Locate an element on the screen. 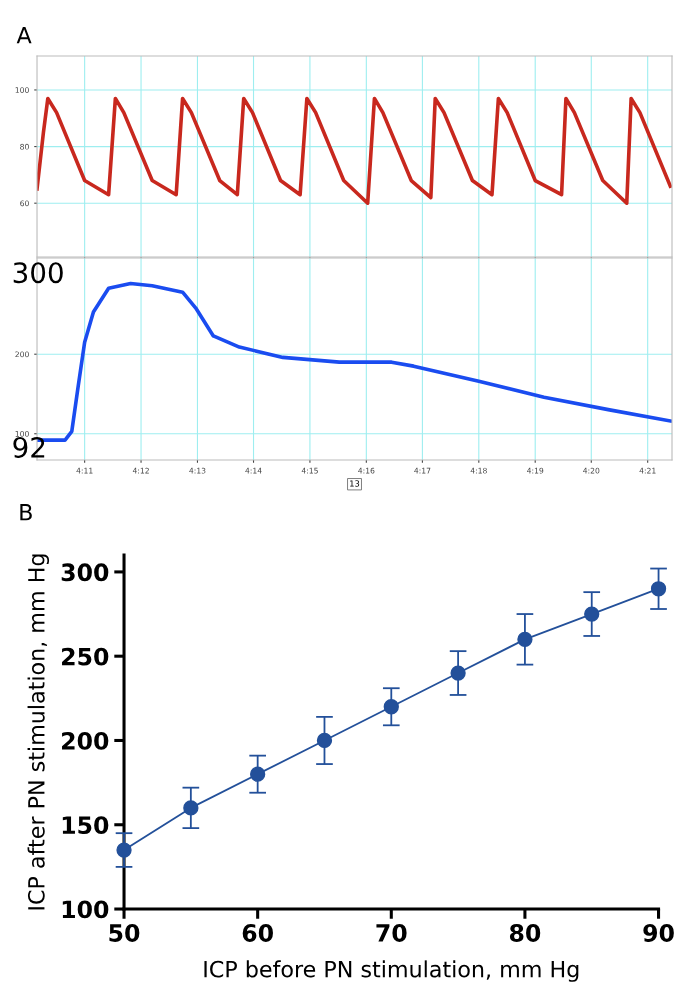 The image size is (683, 1005). y-tick-label: 200 is located at coordinates (85, 740).